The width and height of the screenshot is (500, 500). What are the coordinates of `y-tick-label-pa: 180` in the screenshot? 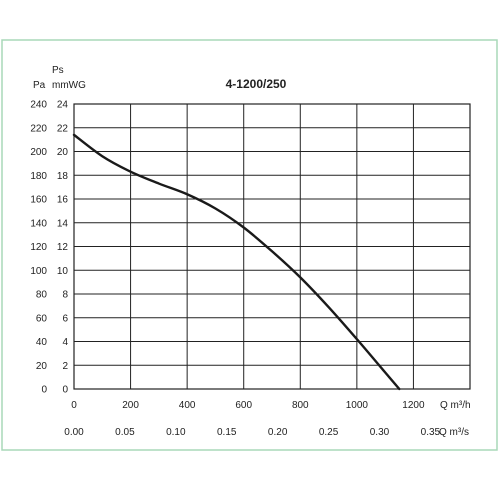 It's located at (38, 176).